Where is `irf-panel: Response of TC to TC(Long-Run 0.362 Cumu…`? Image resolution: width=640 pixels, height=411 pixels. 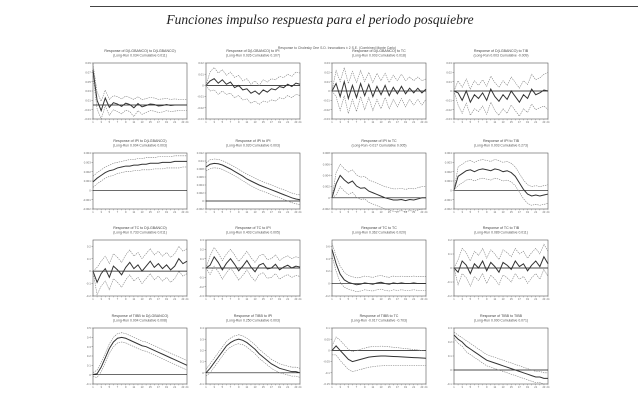 irf-panel: Response of TC to TC(Long-Run 0.362 Cumu… is located at coordinates (376, 263).